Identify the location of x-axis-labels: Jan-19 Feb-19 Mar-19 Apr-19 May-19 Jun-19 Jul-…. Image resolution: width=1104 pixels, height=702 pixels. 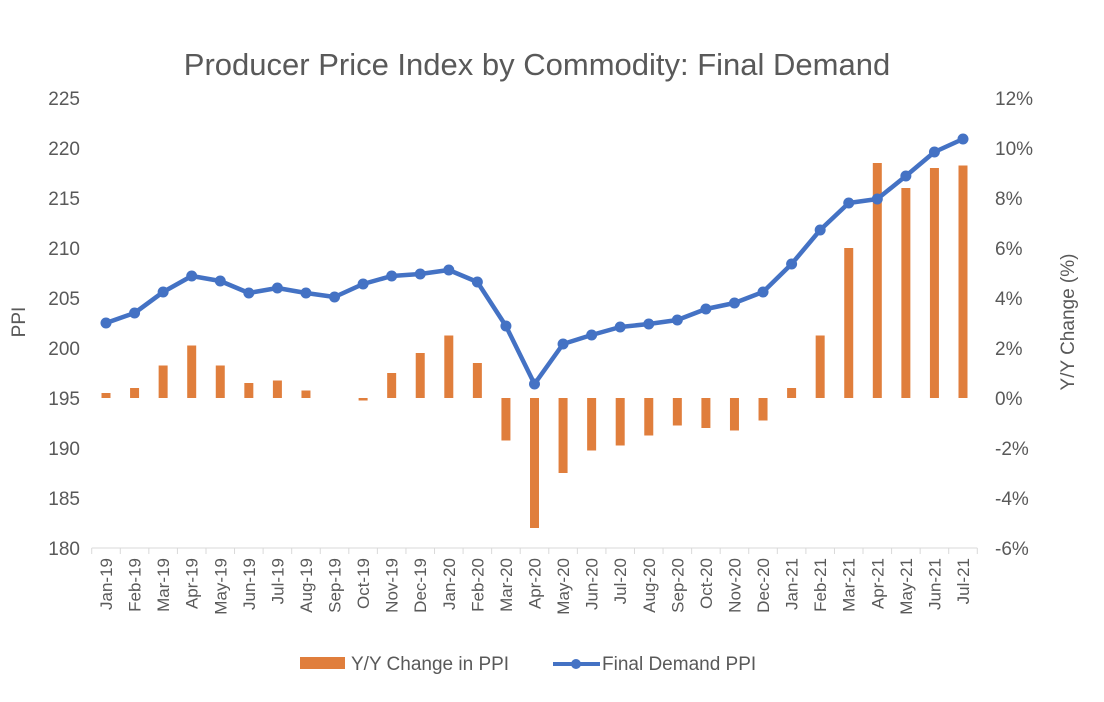
(535, 586).